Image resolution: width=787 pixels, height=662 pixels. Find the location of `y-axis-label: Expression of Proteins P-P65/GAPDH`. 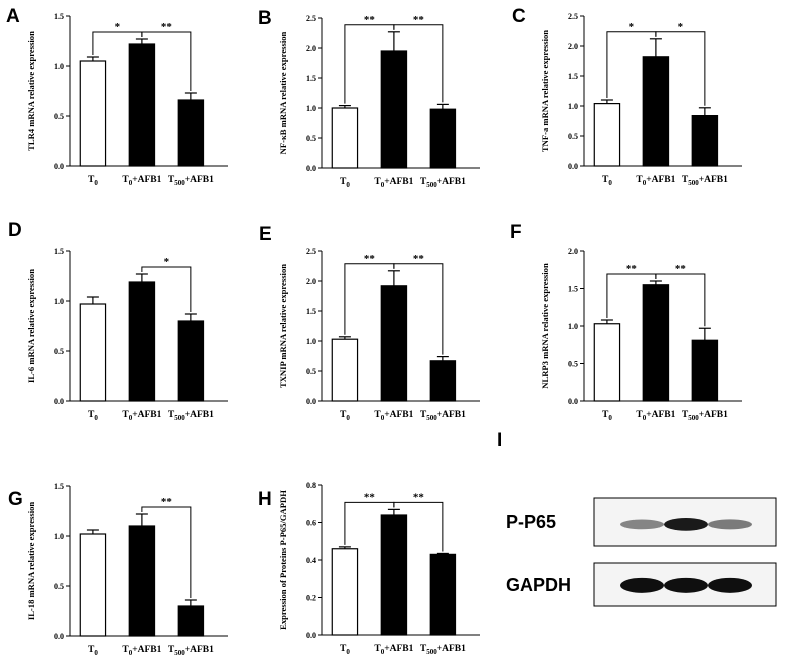

y-axis-label: Expression of Proteins P-P65/GAPDH is located at coordinates (283, 560).